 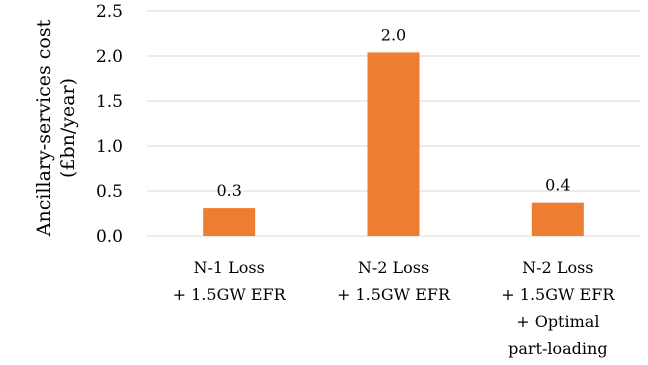 What do you see at coordinates (228, 190) in the screenshot?
I see `data-label: 0.3` at bounding box center [228, 190].